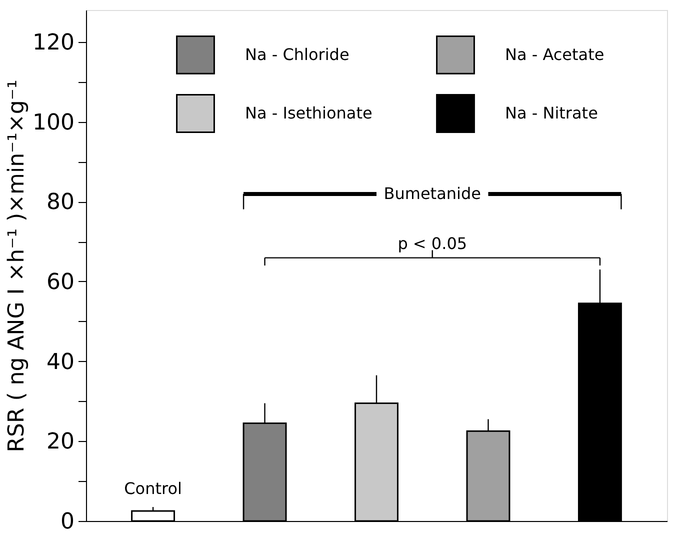 The width and height of the screenshot is (677, 537). Describe the element at coordinates (153, 488) in the screenshot. I see `annotation: Control` at that location.